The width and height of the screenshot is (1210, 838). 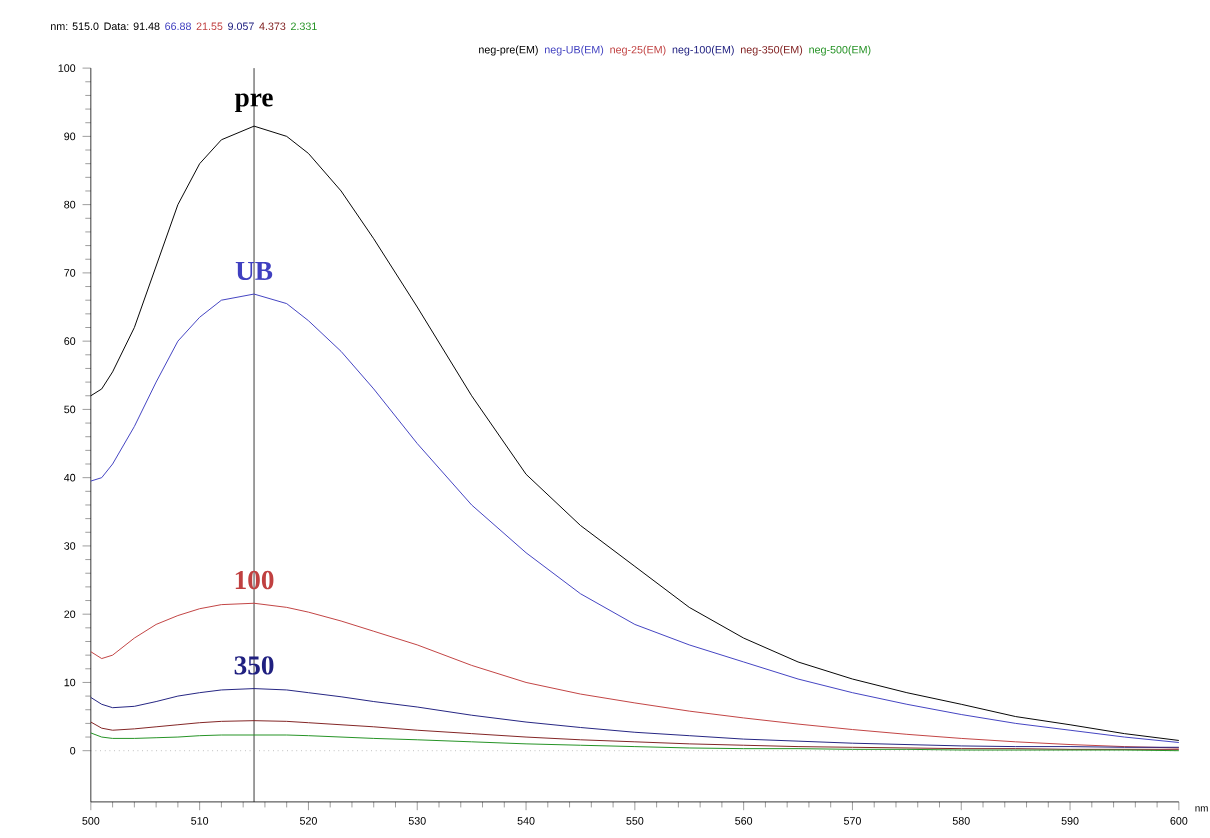 What do you see at coordinates (254, 579) in the screenshot?
I see `annotation: 100` at bounding box center [254, 579].